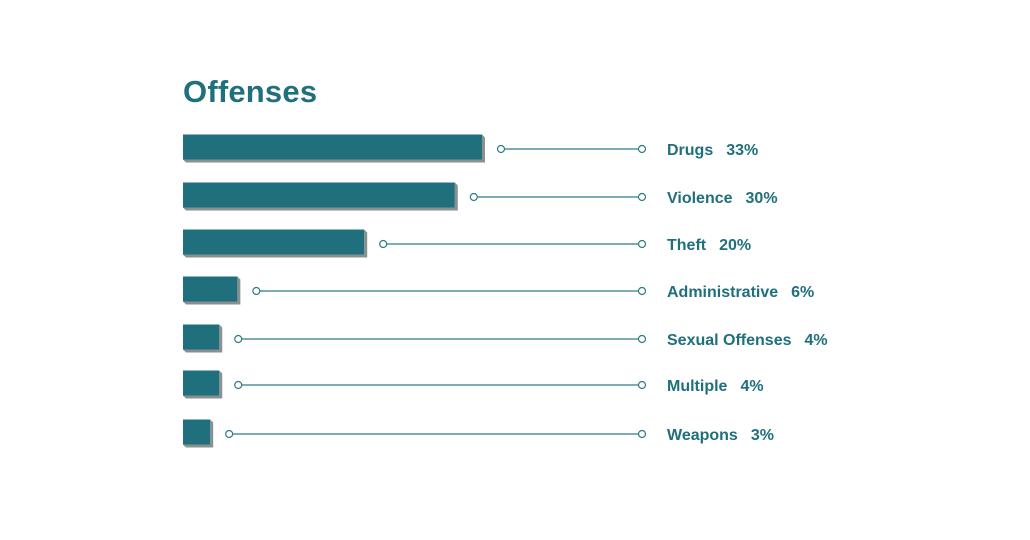 The image size is (1030, 540). What do you see at coordinates (687, 245) in the screenshot?
I see `category-label: Theft` at bounding box center [687, 245].